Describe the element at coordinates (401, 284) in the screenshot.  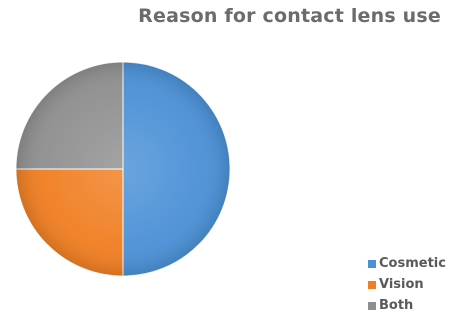
I see `legend-label: Vision` at that location.